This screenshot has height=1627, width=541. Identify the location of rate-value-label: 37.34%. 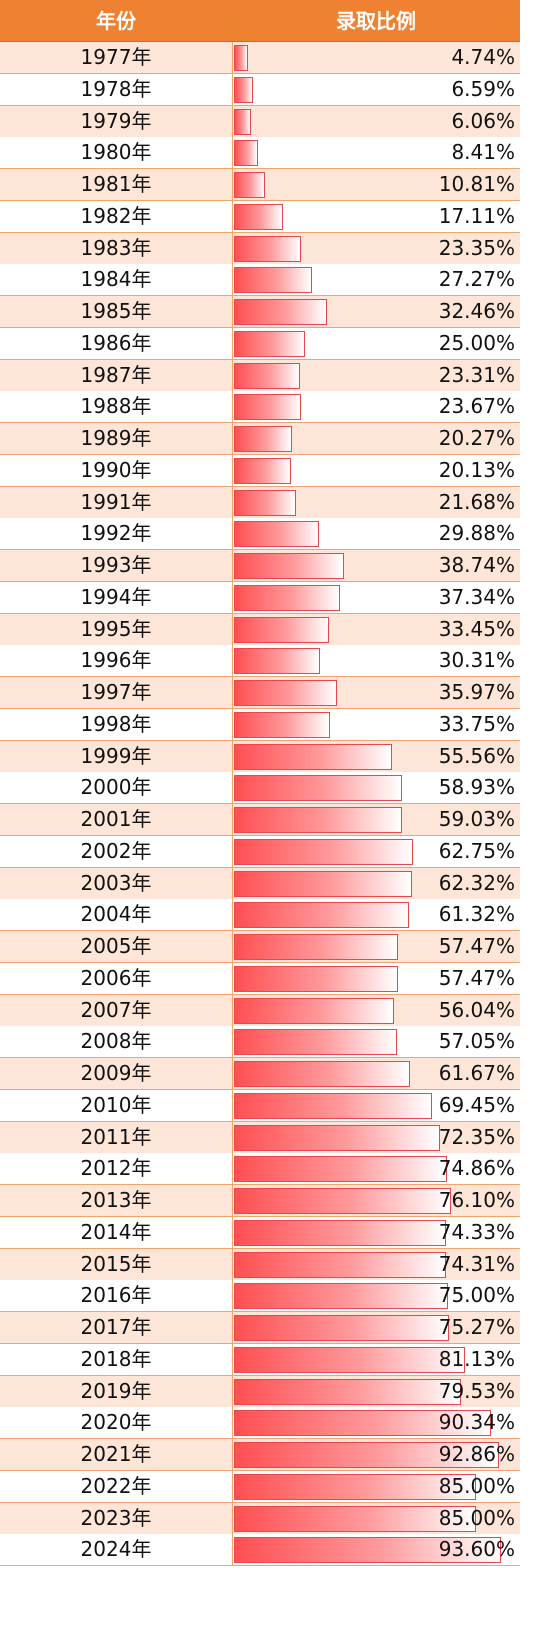
(476, 596).